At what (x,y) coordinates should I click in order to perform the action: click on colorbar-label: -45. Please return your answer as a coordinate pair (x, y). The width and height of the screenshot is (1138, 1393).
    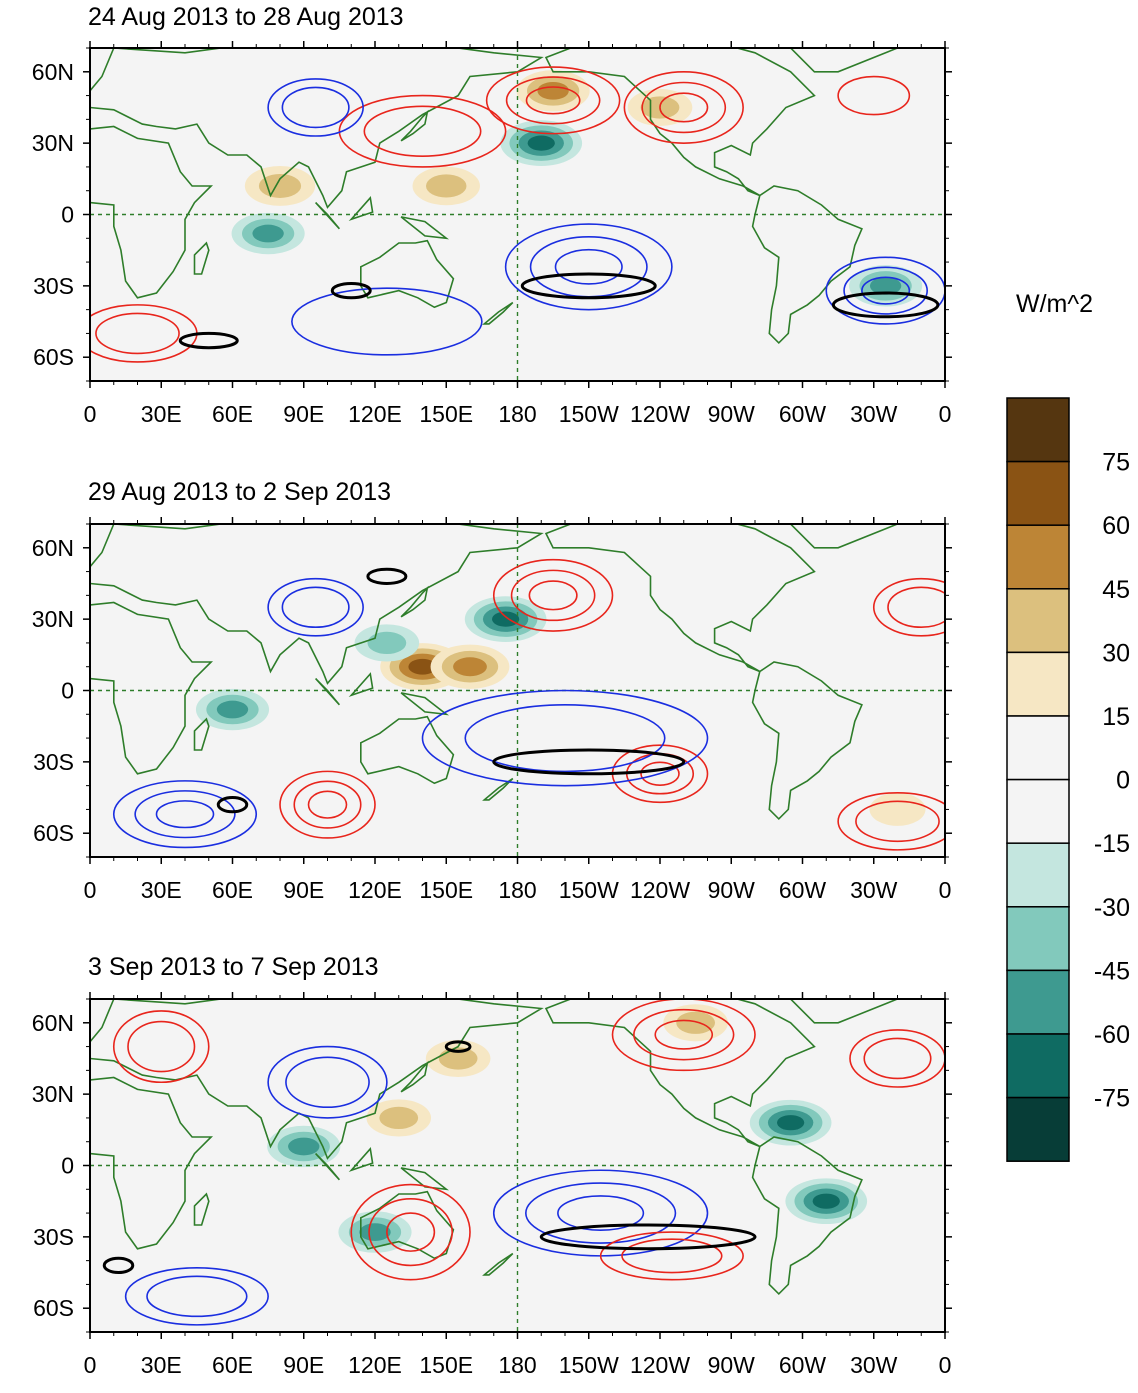
    Looking at the image, I should click on (1112, 971).